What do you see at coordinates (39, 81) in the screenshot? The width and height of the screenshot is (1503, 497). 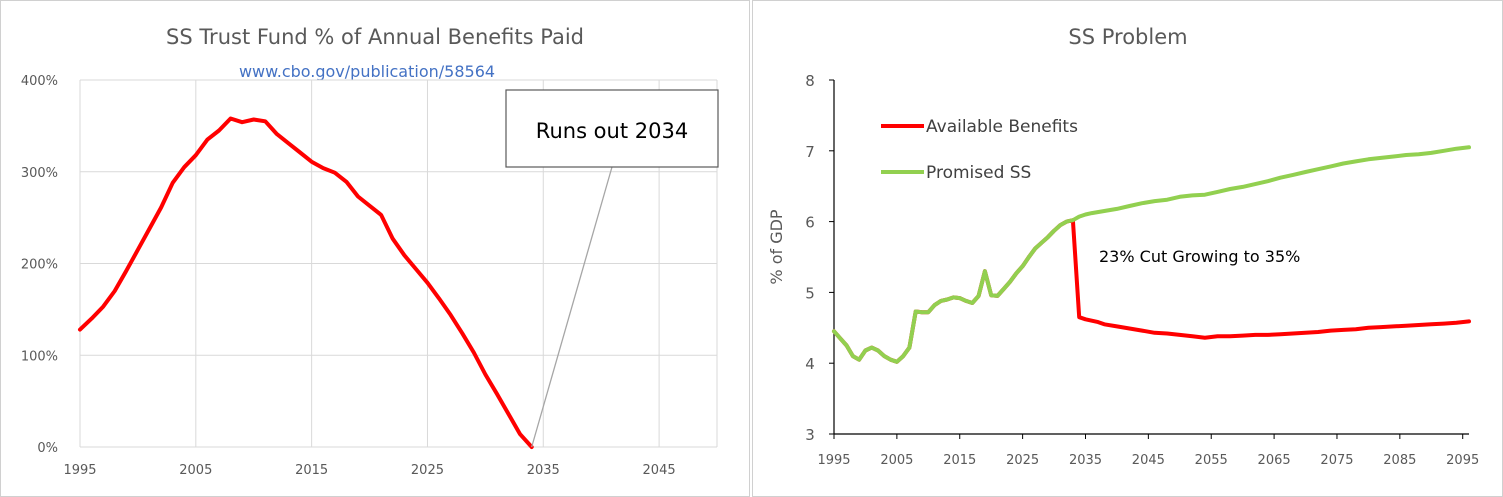 I see `y-tick-label: 400%` at bounding box center [39, 81].